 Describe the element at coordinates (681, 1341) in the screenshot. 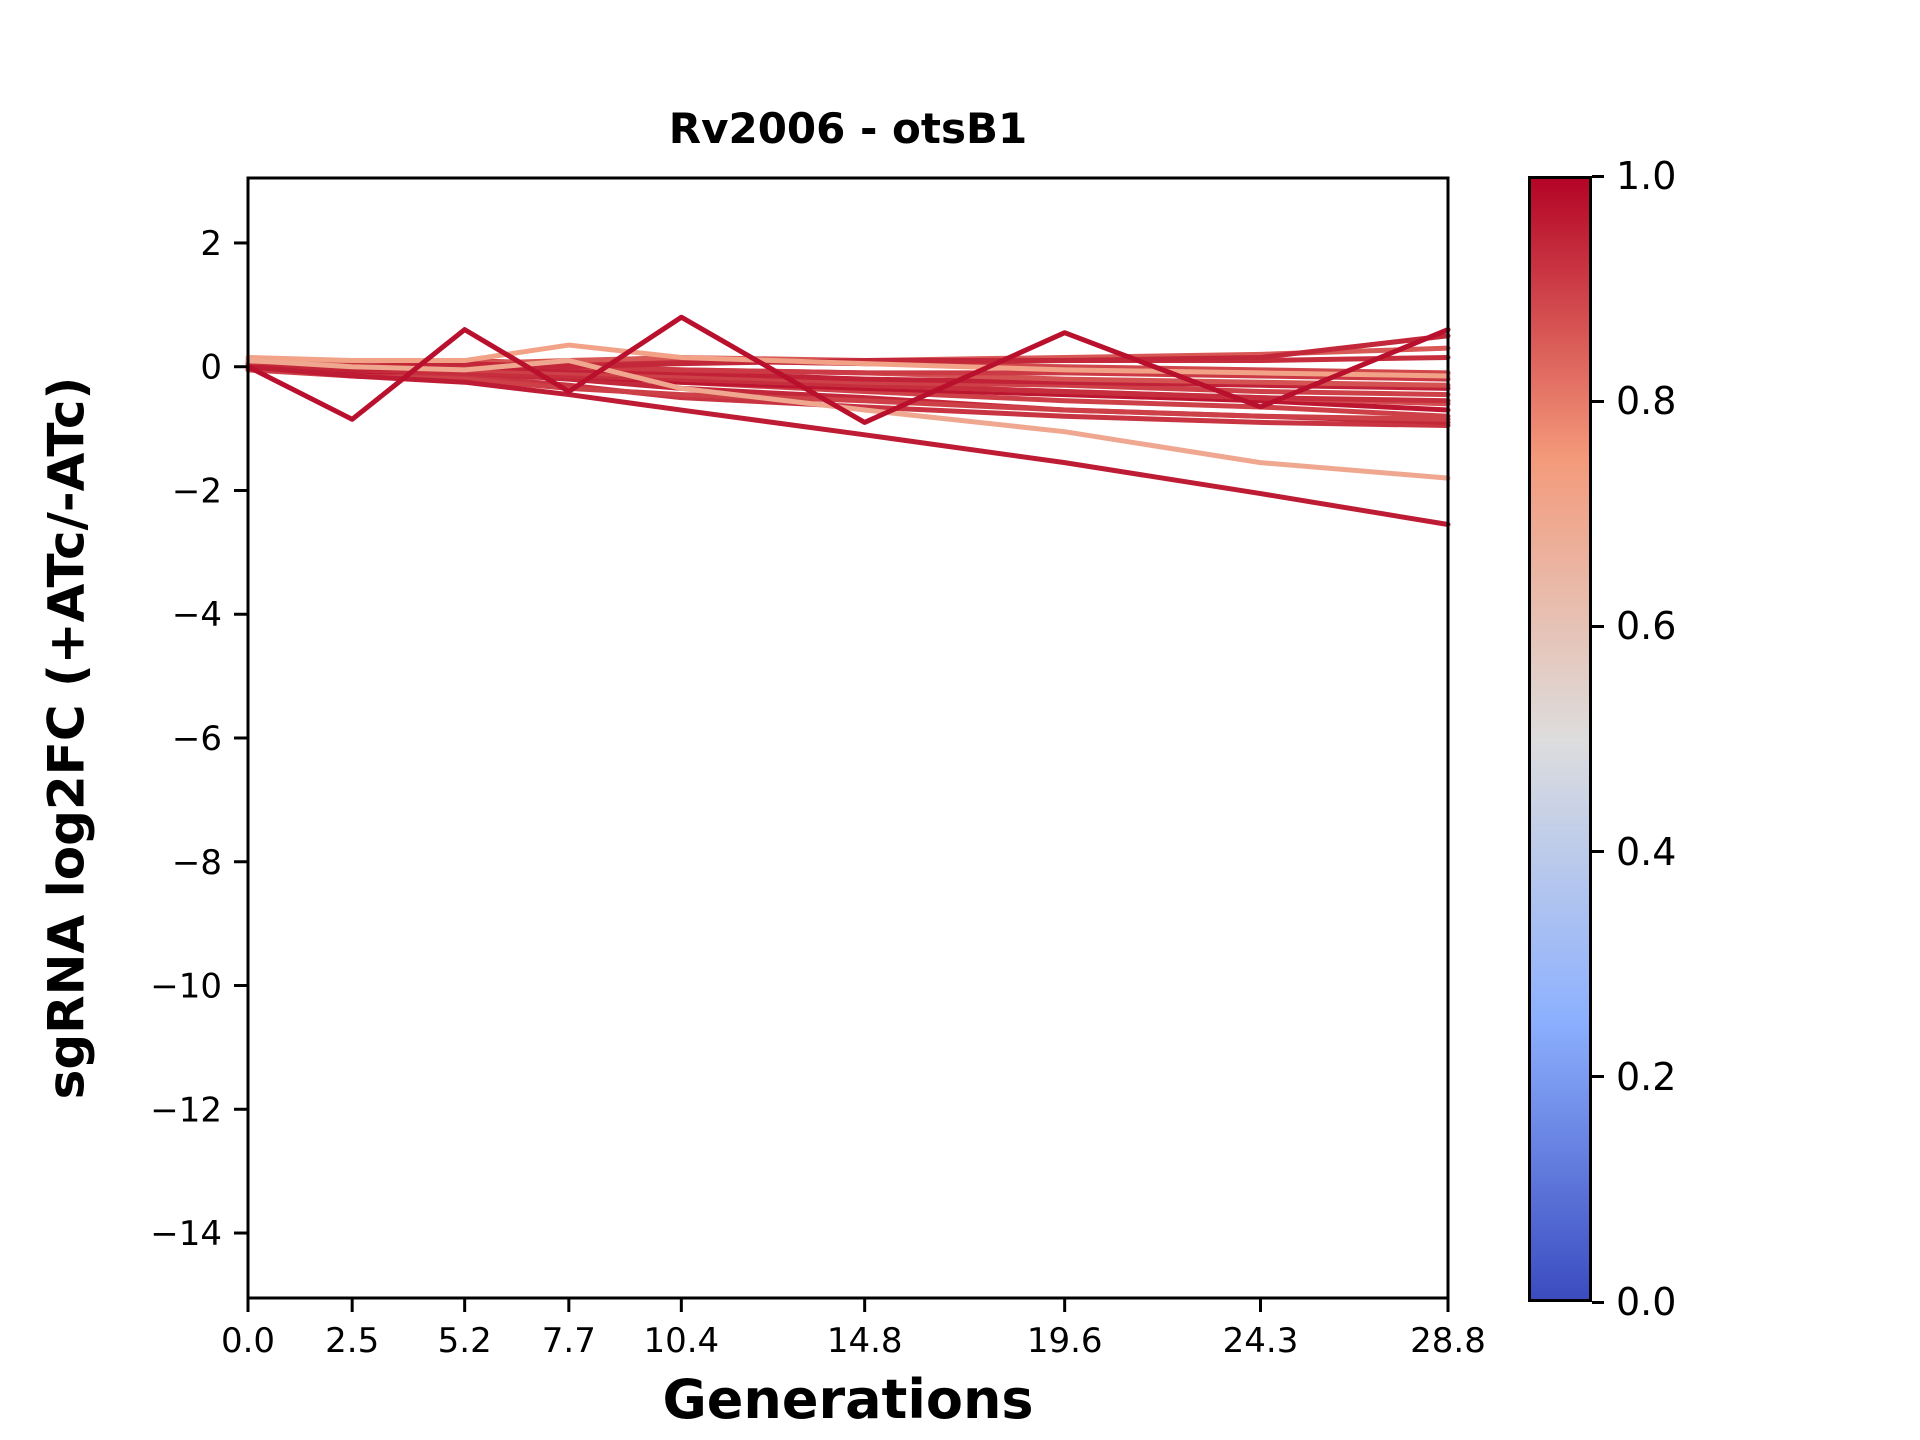

I see `x-tick-label: 10.4` at that location.